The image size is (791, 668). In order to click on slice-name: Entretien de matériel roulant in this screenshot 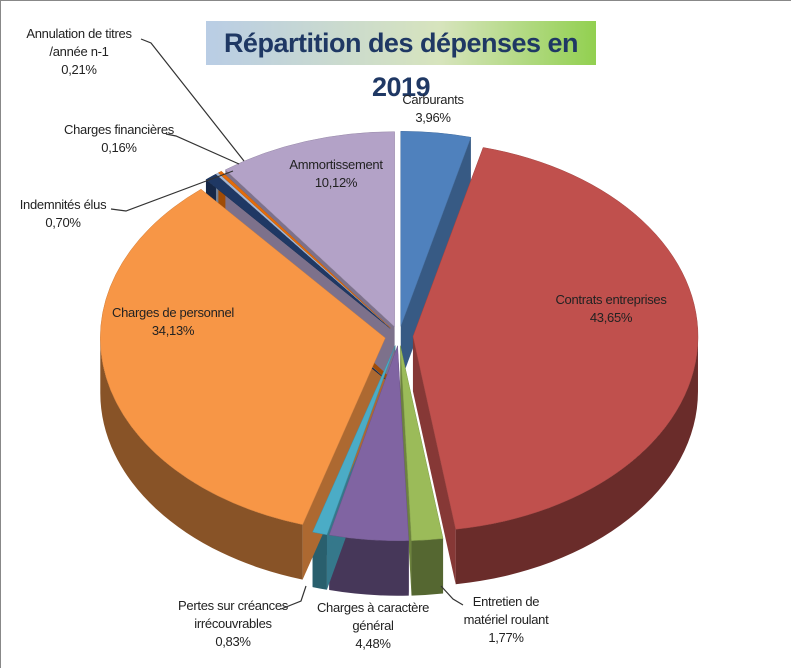, I will do `click(506, 610)`.